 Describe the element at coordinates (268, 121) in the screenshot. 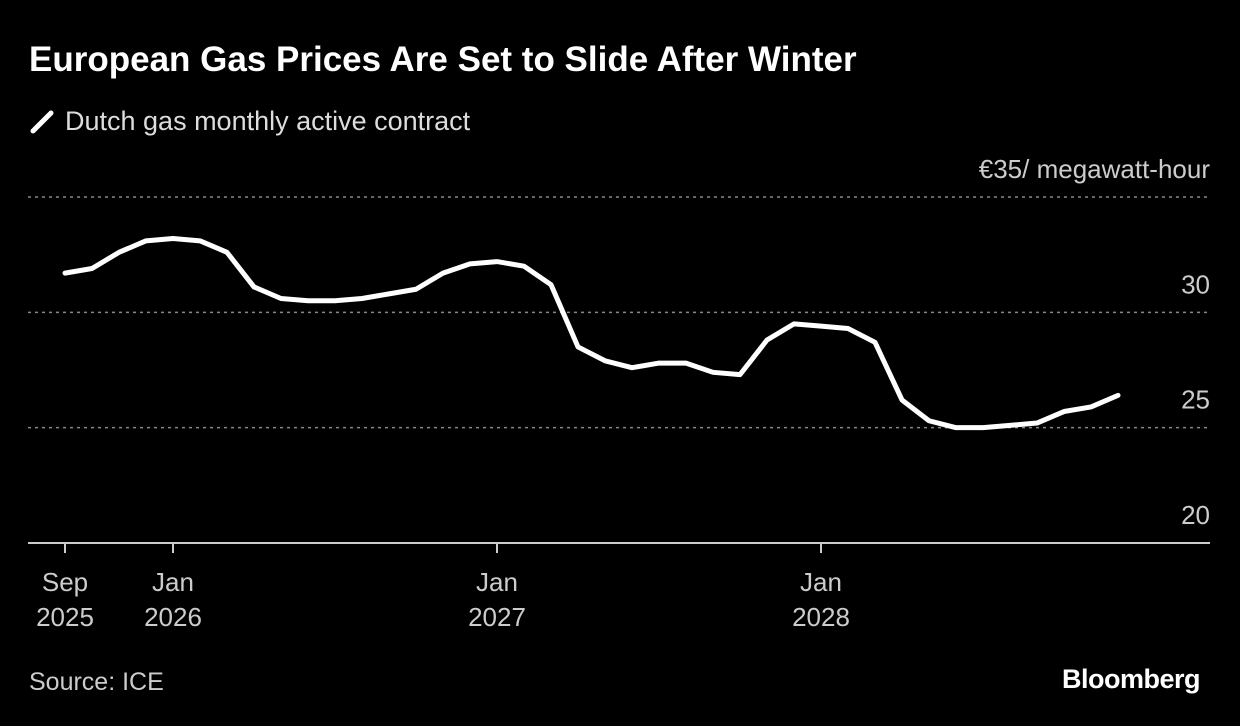

I see `legend-label: Dutch gas monthly active contract` at that location.